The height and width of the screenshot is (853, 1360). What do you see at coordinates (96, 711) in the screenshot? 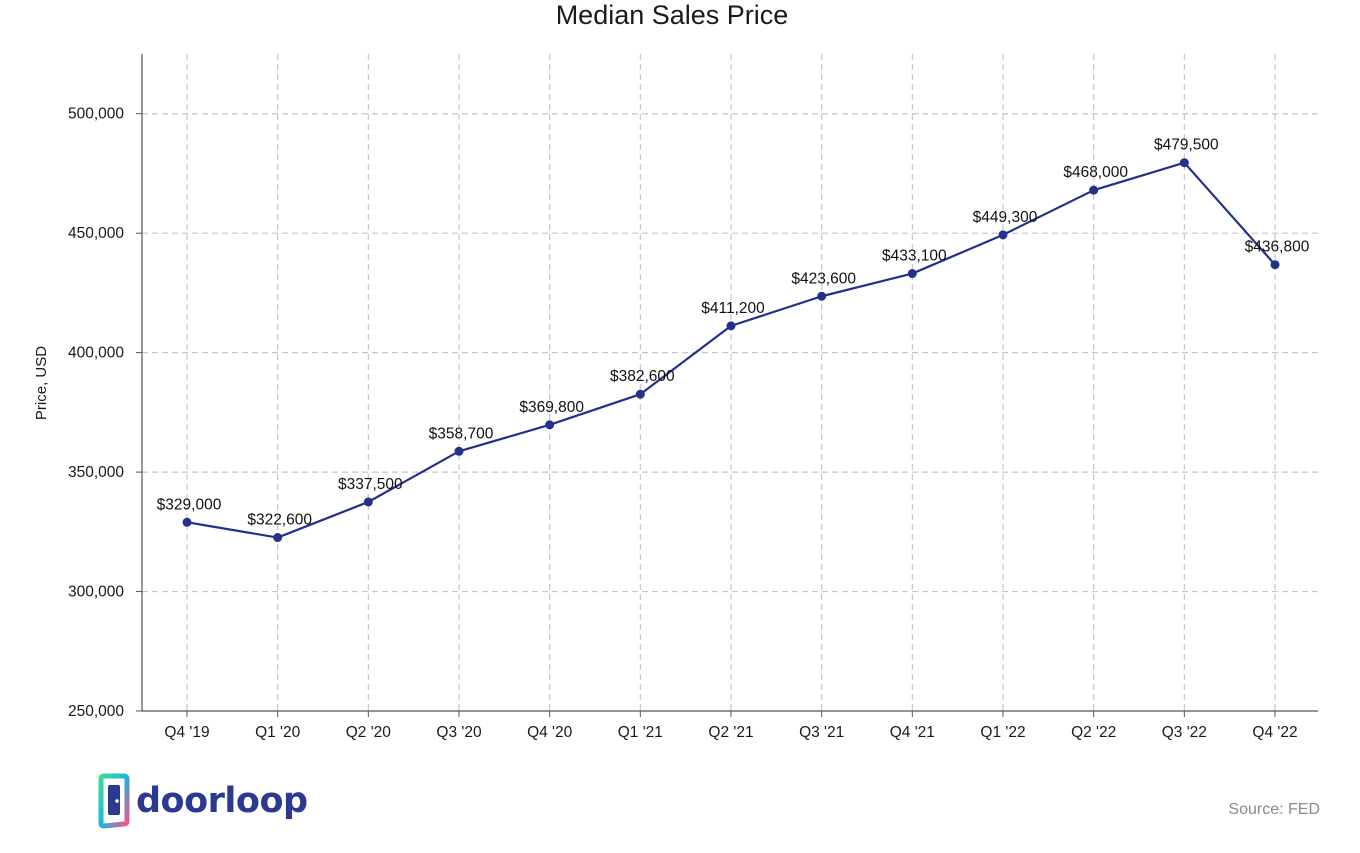
I see `y-tick-label: 250,000` at bounding box center [96, 711].